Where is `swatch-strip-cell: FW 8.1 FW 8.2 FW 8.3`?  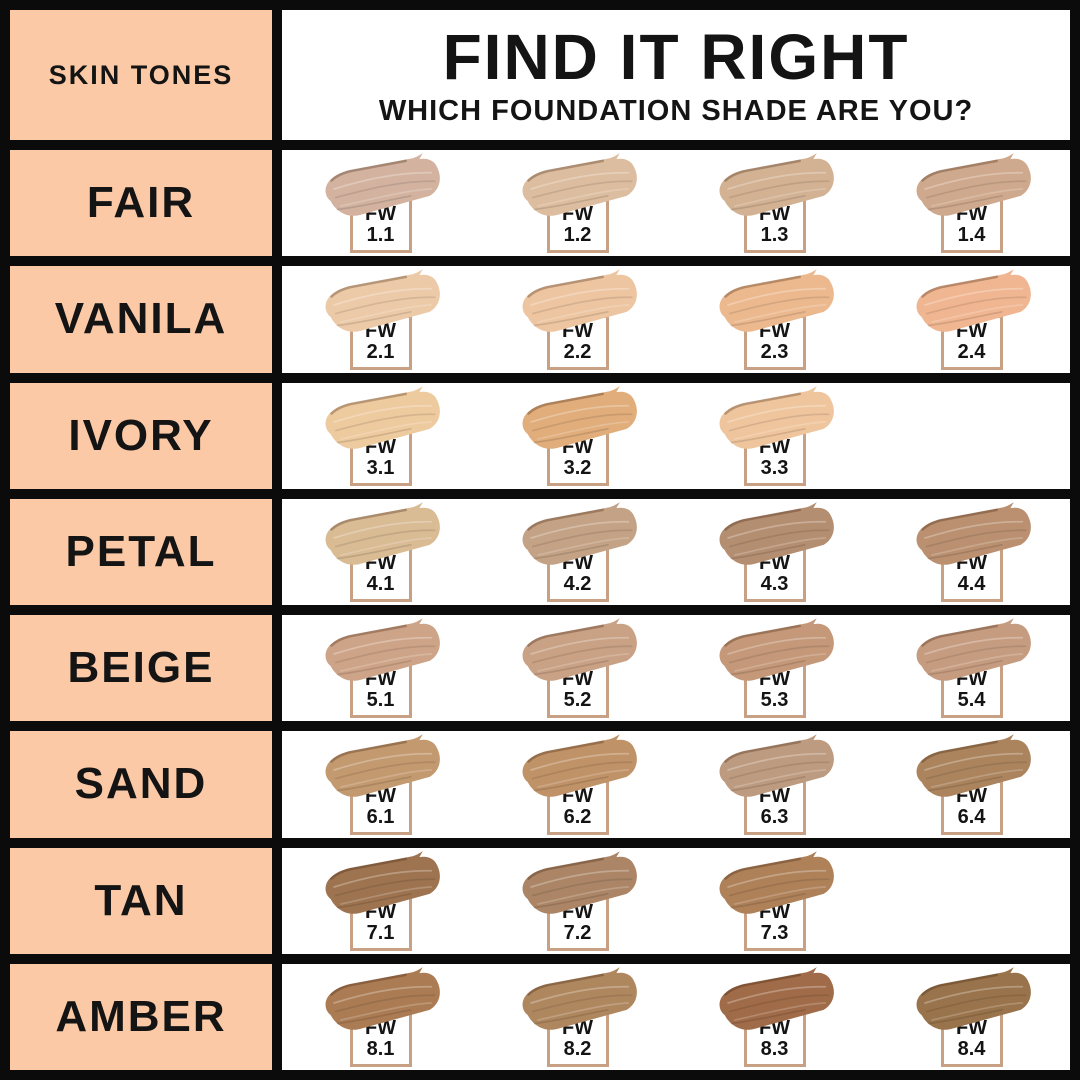 swatch-strip-cell: FW 8.1 FW 8.2 FW 8.3 is located at coordinates (676, 1016).